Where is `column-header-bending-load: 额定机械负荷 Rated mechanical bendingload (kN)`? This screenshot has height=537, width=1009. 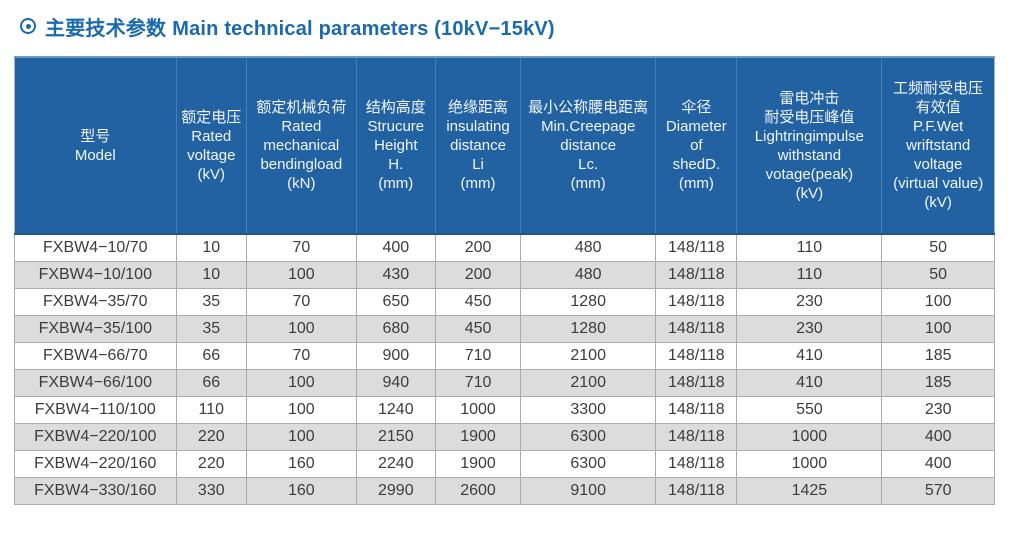 column-header-bending-load: 额定机械负荷 Rated mechanical bendingload (kN) is located at coordinates (301, 145).